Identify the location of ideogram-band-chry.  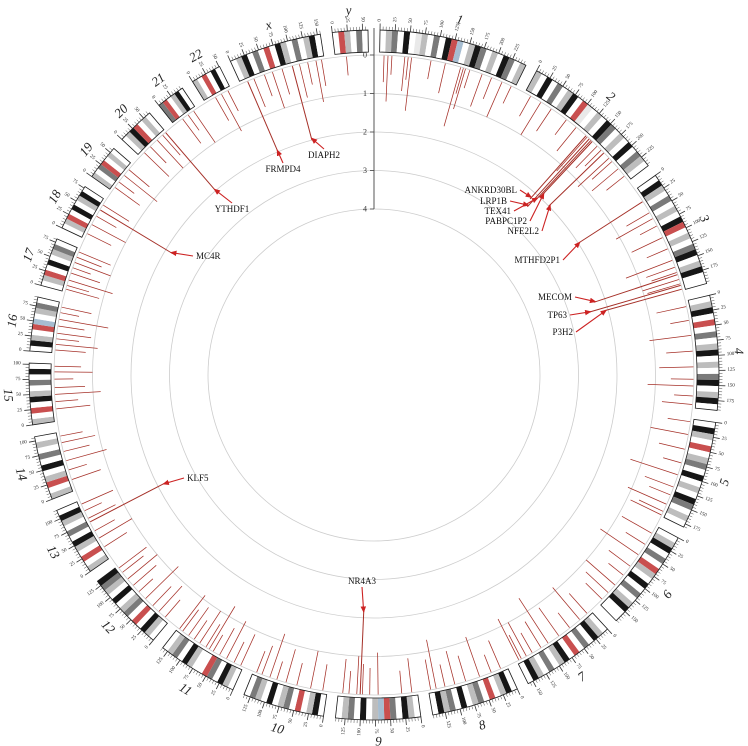
(354, 41).